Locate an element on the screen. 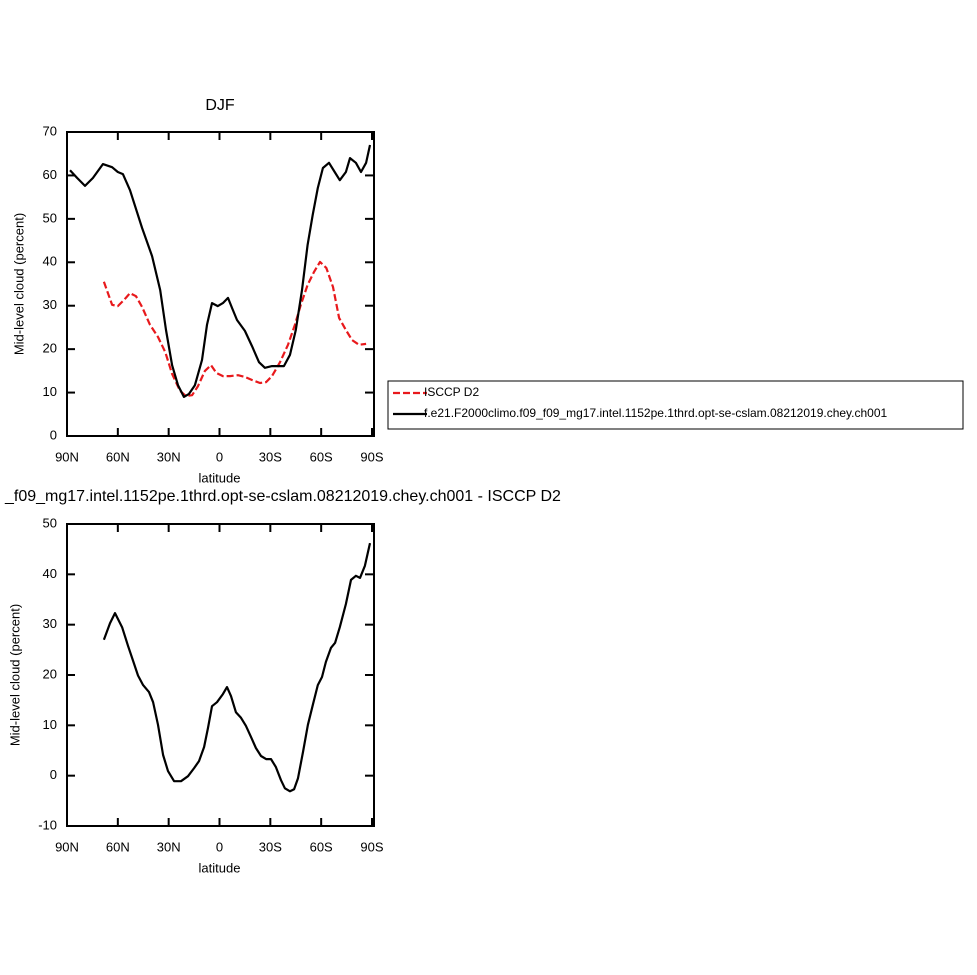  y-tick-label: -10 is located at coordinates (47, 824).